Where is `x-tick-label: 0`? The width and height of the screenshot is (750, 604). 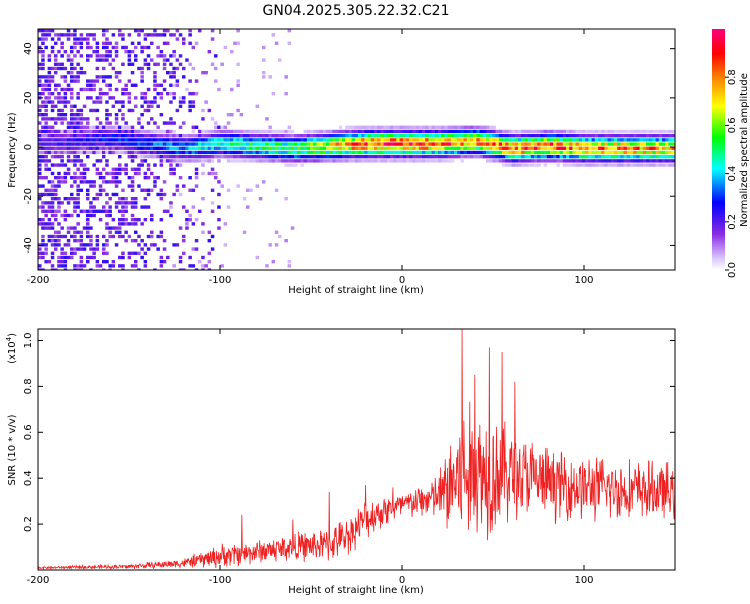 x-tick-label: 0 is located at coordinates (402, 280).